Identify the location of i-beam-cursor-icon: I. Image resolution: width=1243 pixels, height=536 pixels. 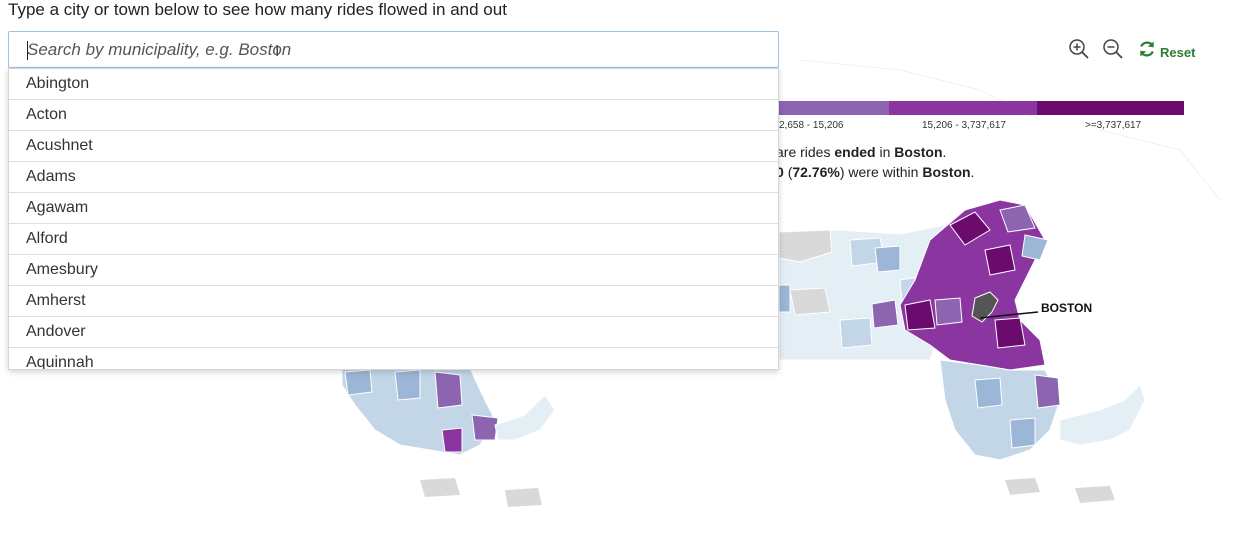
(277, 51).